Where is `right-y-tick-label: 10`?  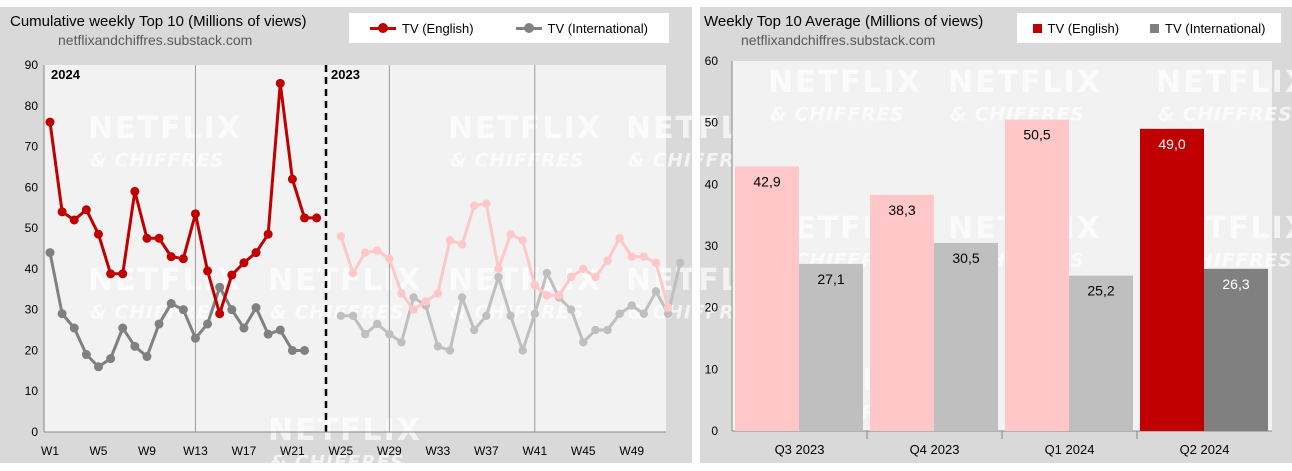 right-y-tick-label: 10 is located at coordinates (712, 369).